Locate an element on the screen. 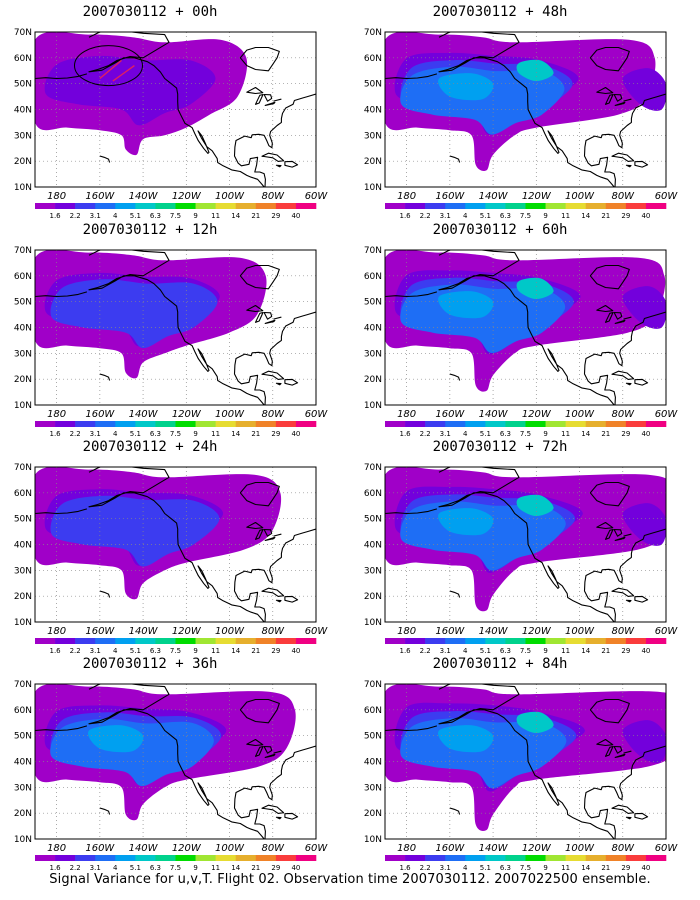  variance-contour is located at coordinates (644, 307).